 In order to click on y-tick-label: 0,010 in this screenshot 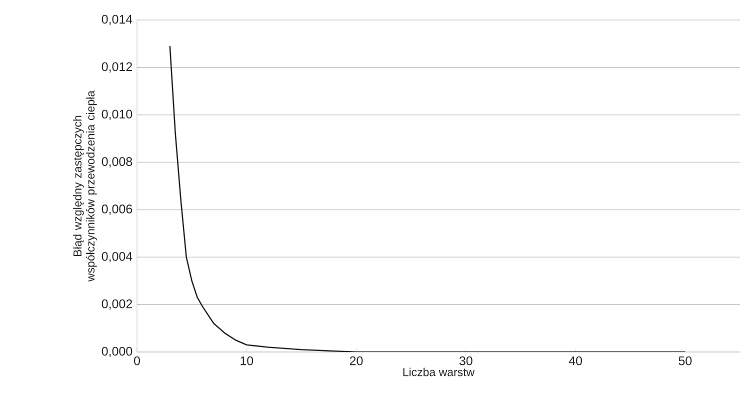, I will do `click(117, 115)`.